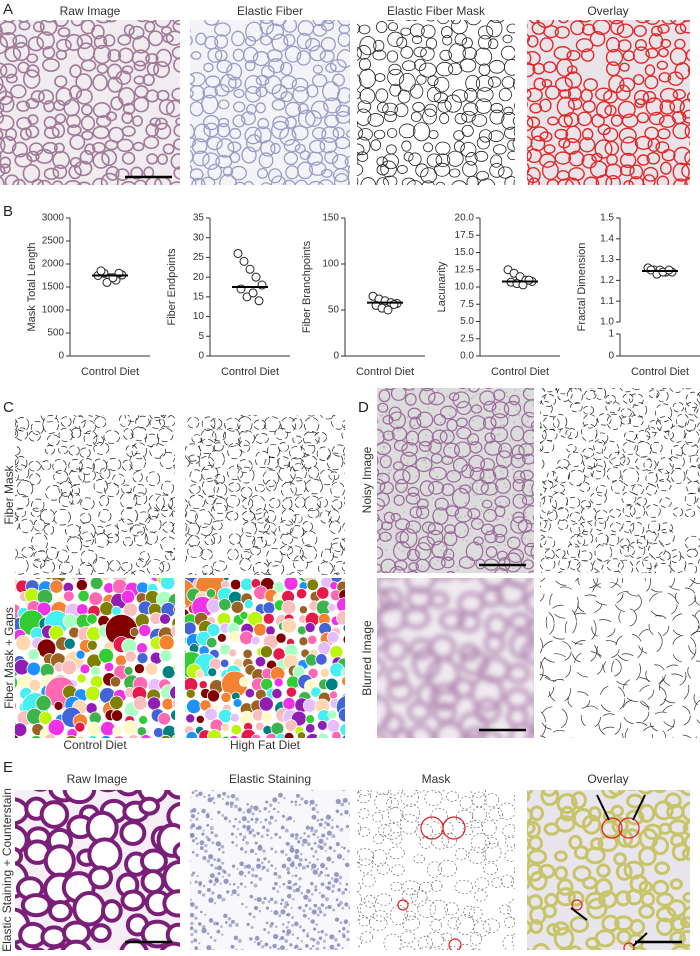 This screenshot has width=700, height=956. Describe the element at coordinates (244, 261) in the screenshot. I see `data-point` at that location.